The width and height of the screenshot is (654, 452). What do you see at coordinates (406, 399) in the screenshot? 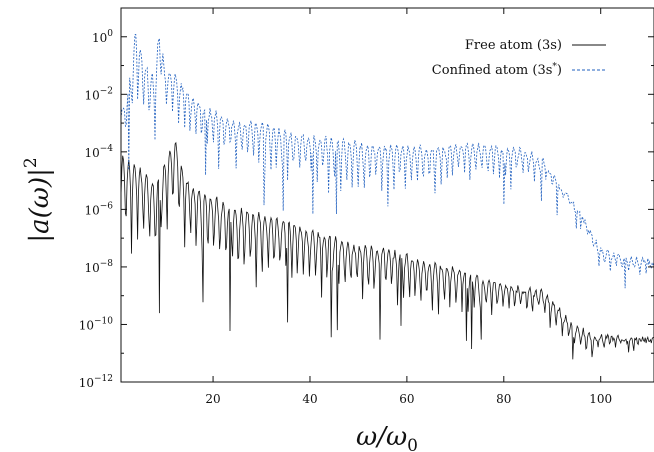
I see `x-tick-label: 60` at bounding box center [406, 399].